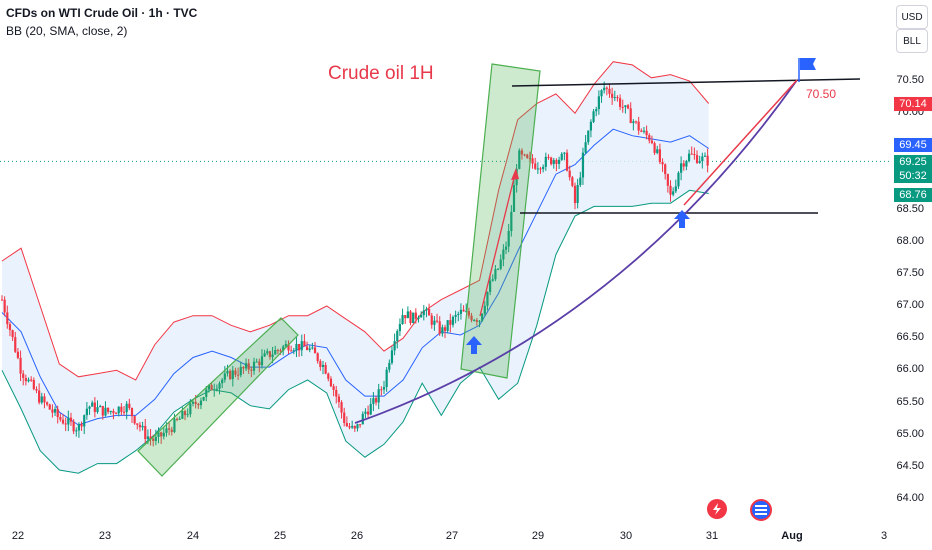 The height and width of the screenshot is (550, 932). What do you see at coordinates (105, 536) in the screenshot?
I see `x-tick-label: 23` at bounding box center [105, 536].